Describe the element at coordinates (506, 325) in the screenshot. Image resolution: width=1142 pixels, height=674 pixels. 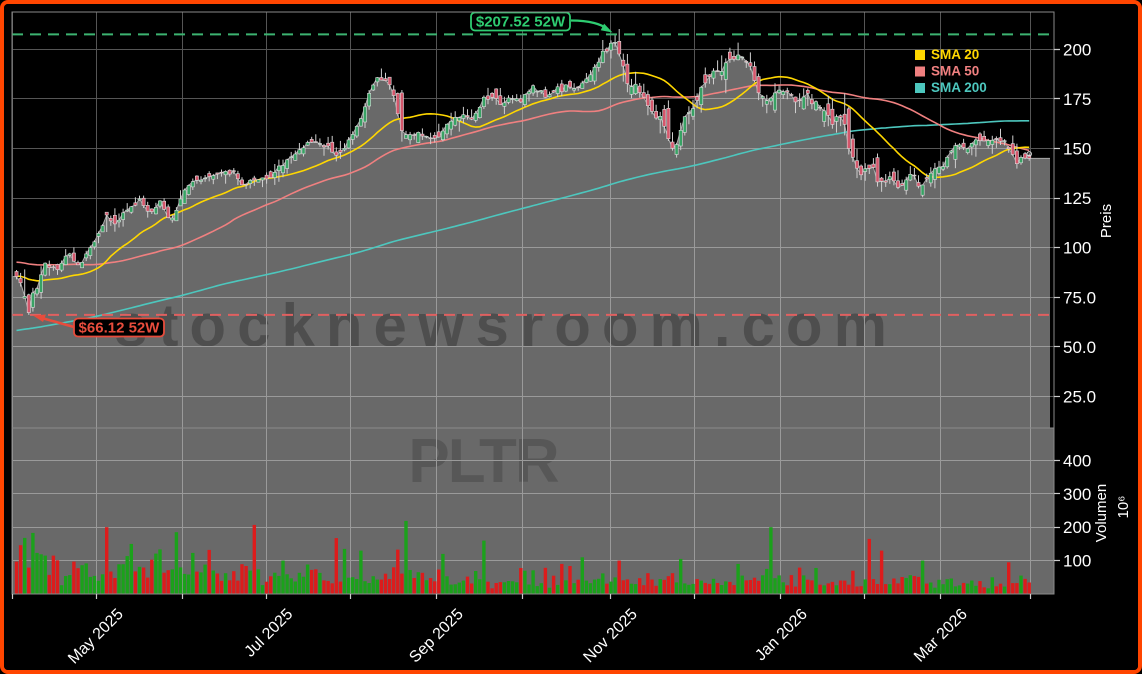
I see `svg-text: stocknewsroom.com` at that location.